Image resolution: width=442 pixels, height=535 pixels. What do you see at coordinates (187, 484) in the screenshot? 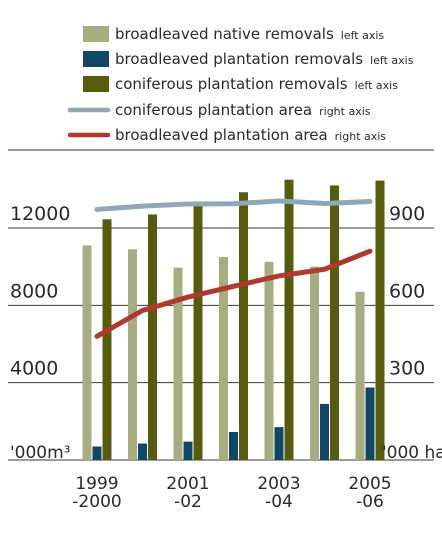
I see `x-tick-label-2001-02: 2001` at bounding box center [187, 484].